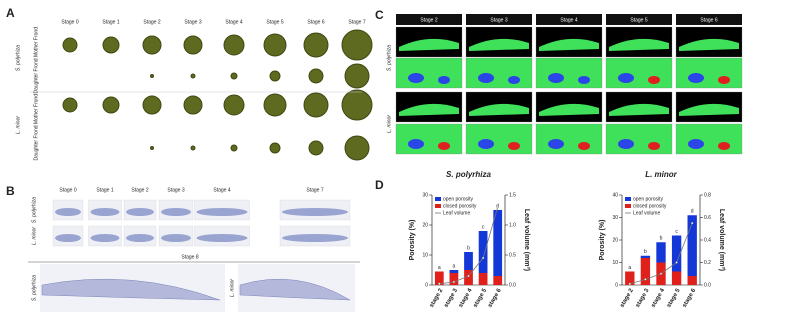 The height and width of the screenshot is (321, 801). What do you see at coordinates (221, 190) in the screenshot?
I see `stage-header: Stage 4` at bounding box center [221, 190].